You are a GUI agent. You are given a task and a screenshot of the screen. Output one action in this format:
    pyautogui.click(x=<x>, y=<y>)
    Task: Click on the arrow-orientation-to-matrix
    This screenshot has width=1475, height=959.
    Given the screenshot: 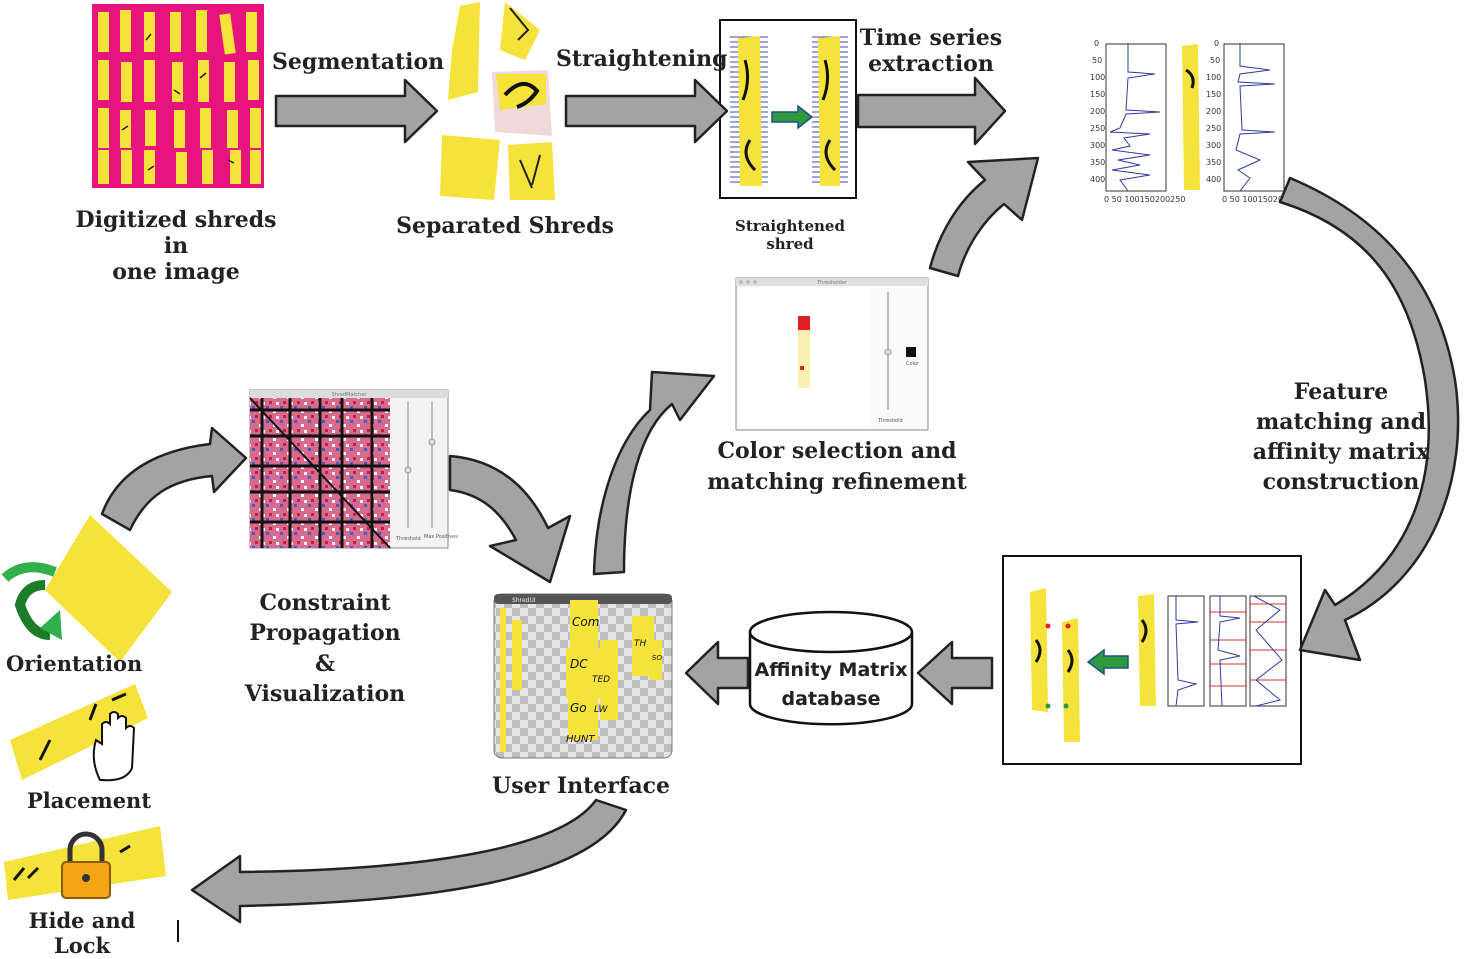 What is the action you would take?
    pyautogui.click(x=174, y=479)
    